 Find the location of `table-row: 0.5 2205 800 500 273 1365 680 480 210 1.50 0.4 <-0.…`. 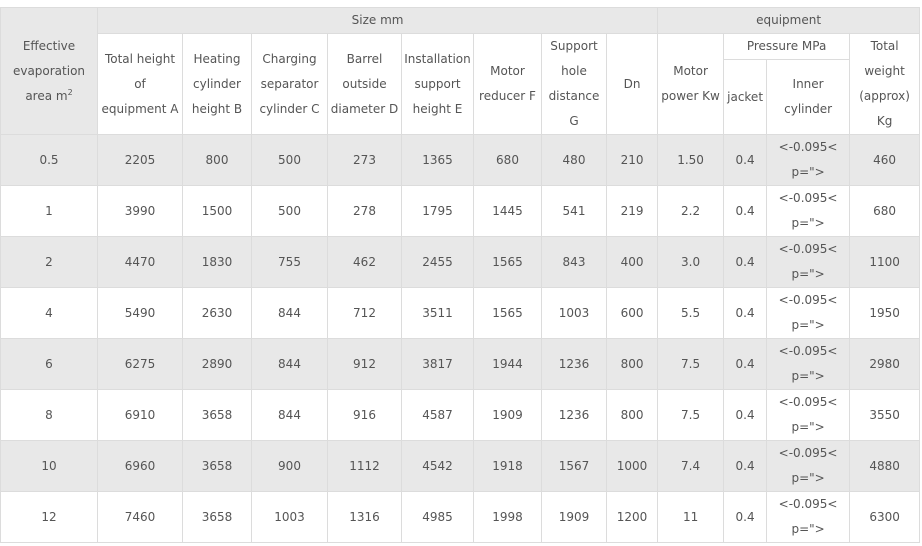

table-row: 0.5 2205 800 500 273 1365 680 480 210 1.50 0.4 <-0.… is located at coordinates (460, 160).